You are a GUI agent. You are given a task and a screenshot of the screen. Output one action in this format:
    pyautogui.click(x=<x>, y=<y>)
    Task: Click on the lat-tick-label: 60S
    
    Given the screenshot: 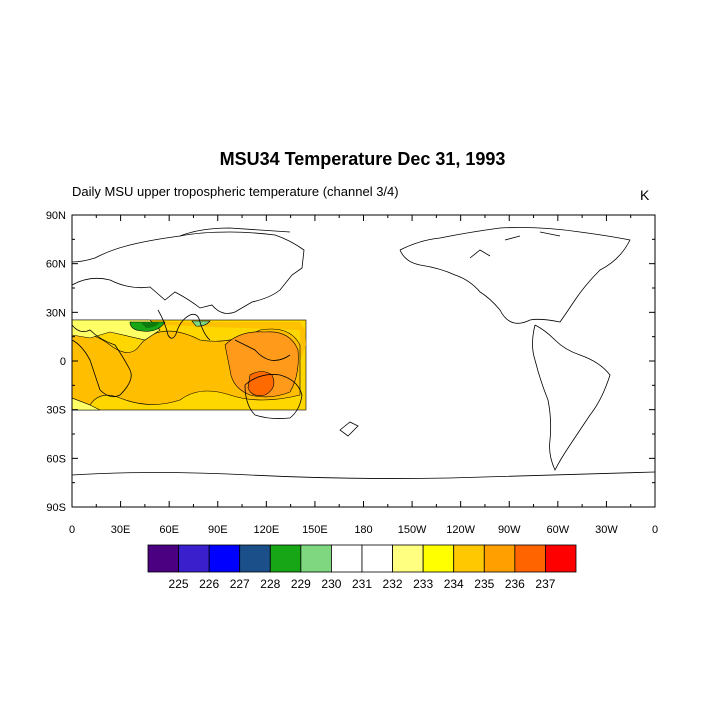 What is the action you would take?
    pyautogui.click(x=56, y=459)
    